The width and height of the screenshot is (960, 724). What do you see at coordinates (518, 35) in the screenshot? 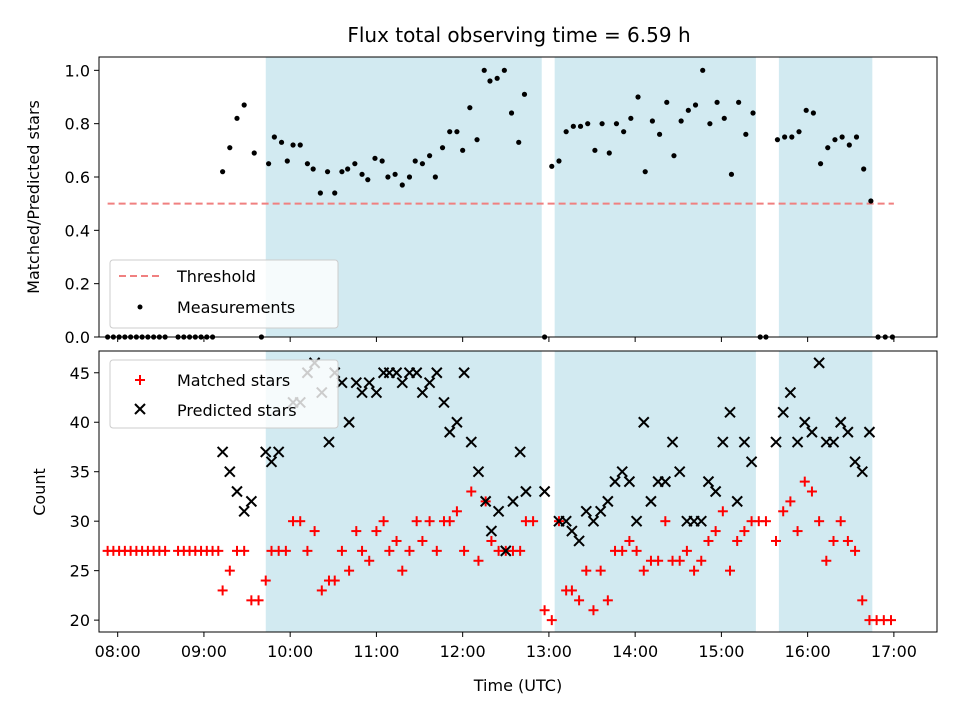
I see `chart-title: Flux total observing time = 6.59 h` at bounding box center [518, 35].